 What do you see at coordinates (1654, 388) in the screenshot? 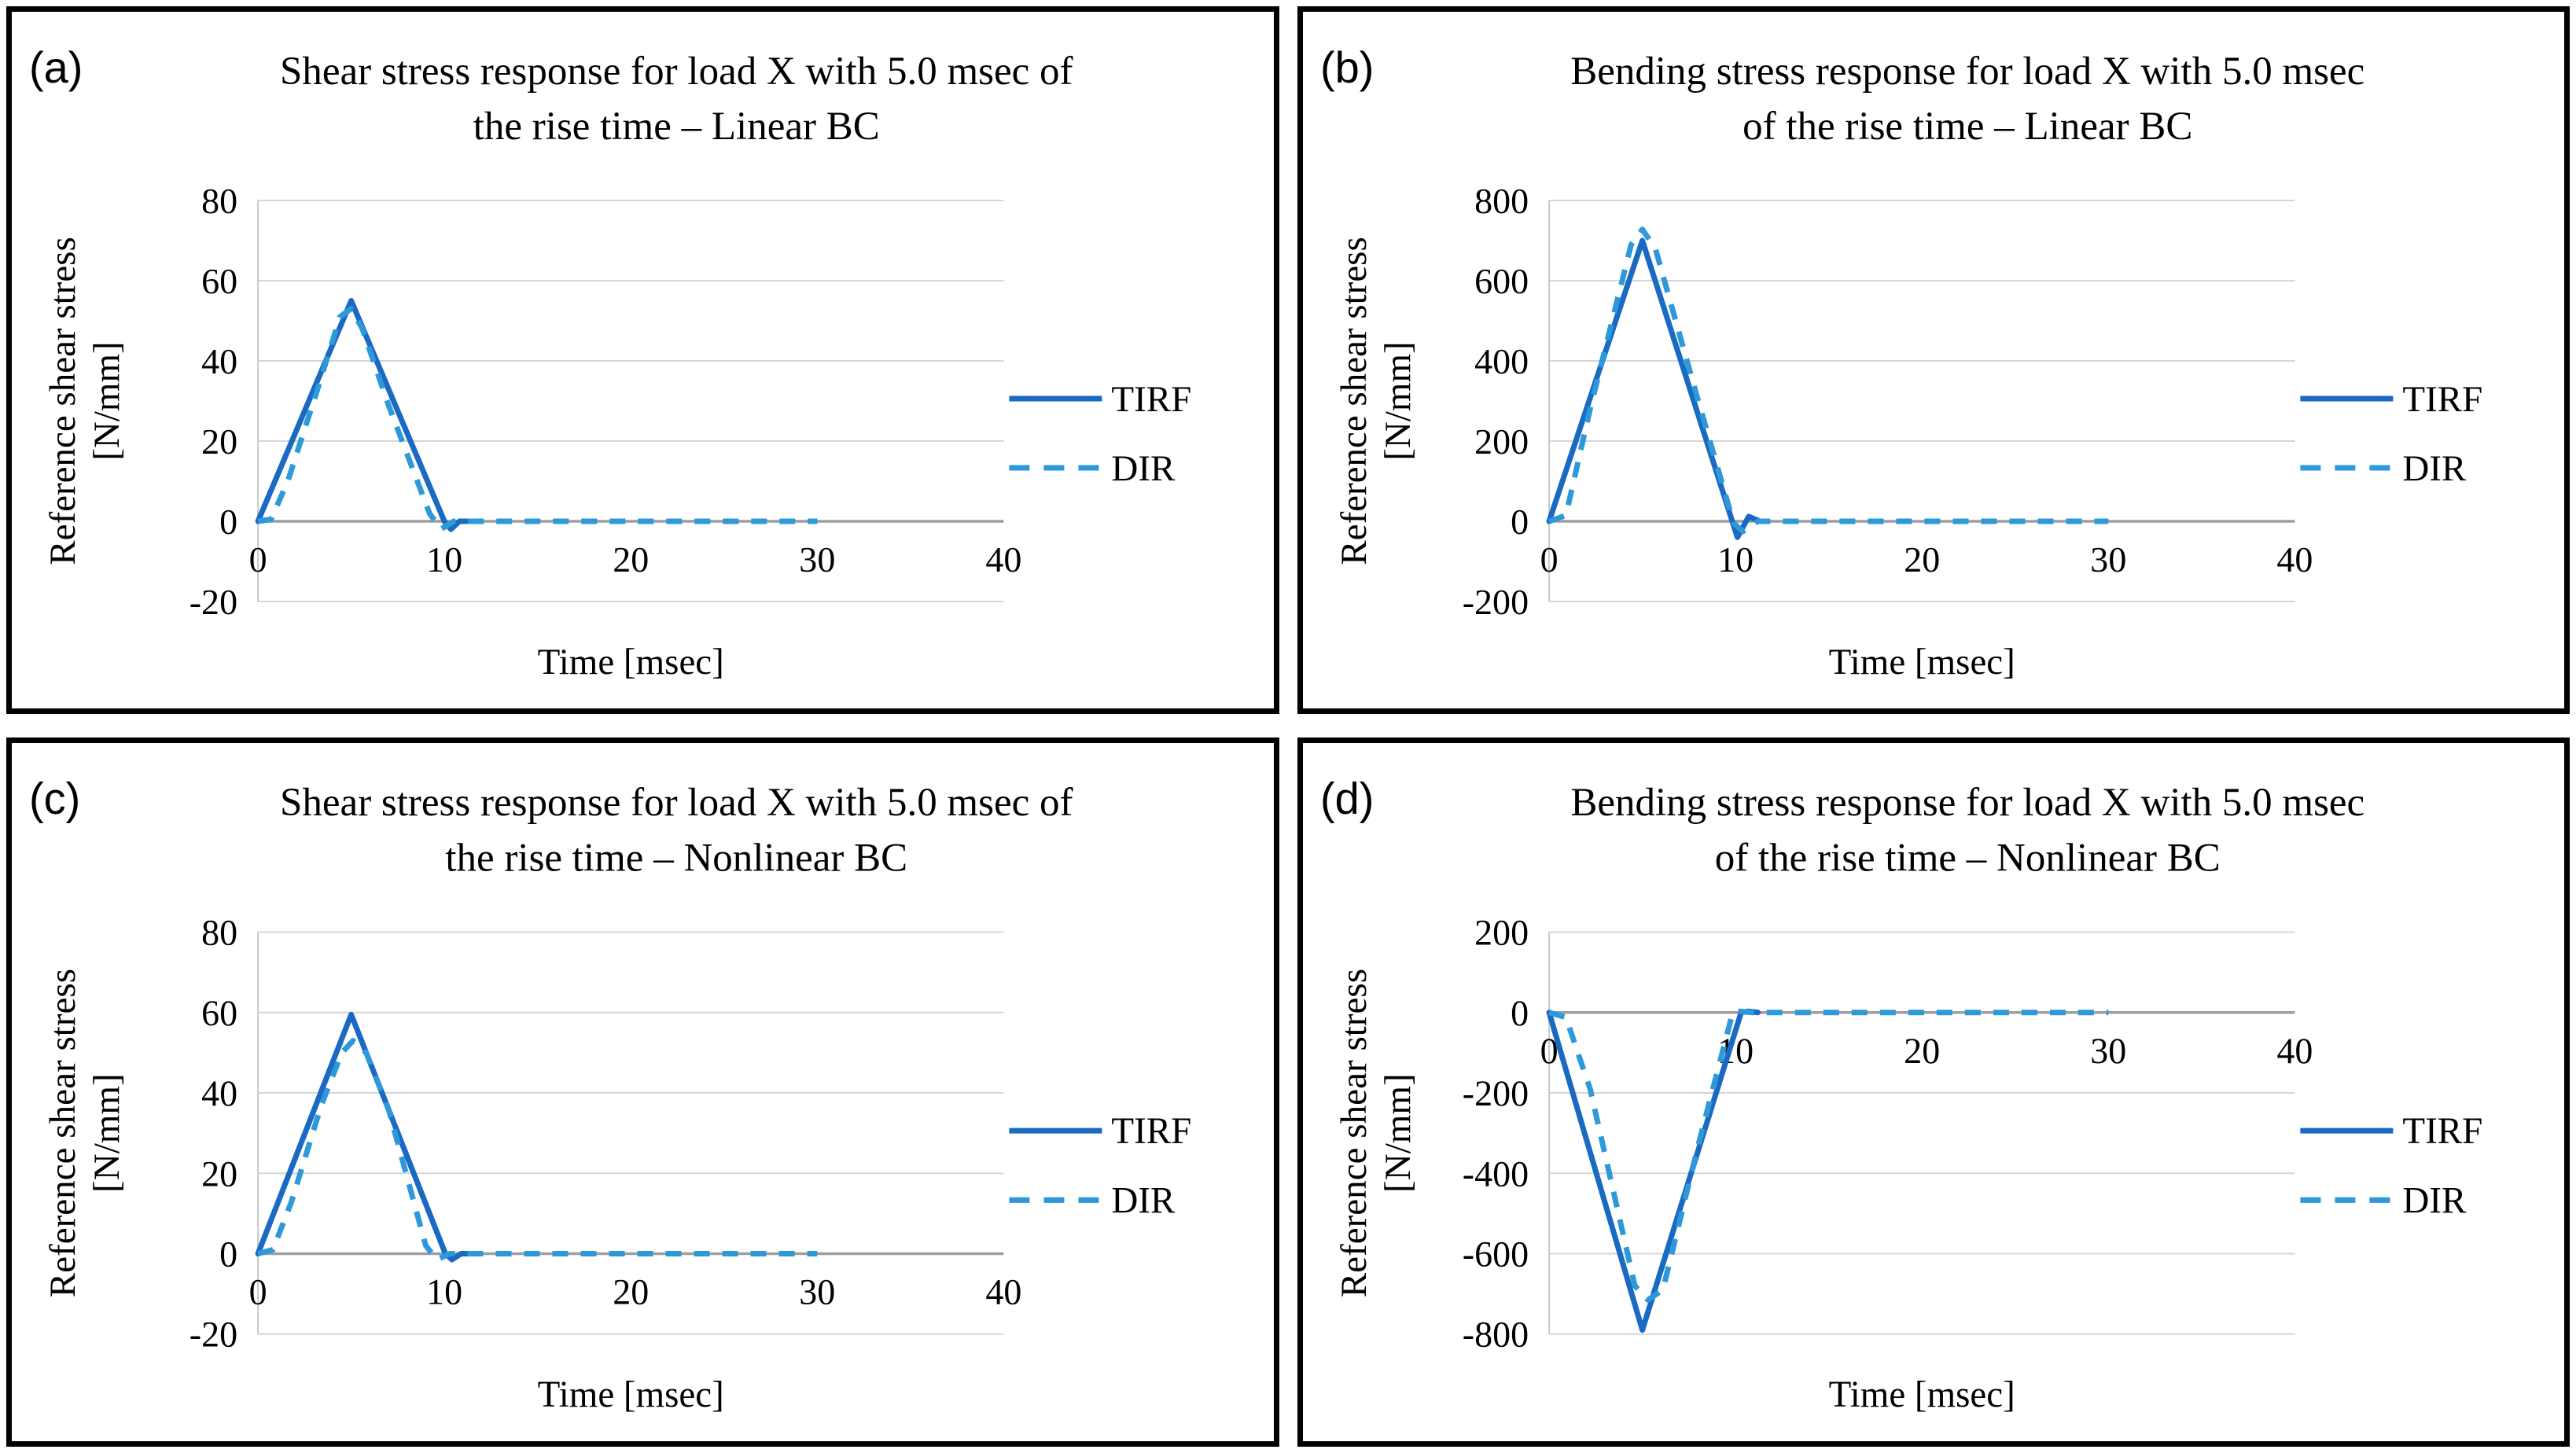
I see `series-line-TIRF` at bounding box center [1654, 388].